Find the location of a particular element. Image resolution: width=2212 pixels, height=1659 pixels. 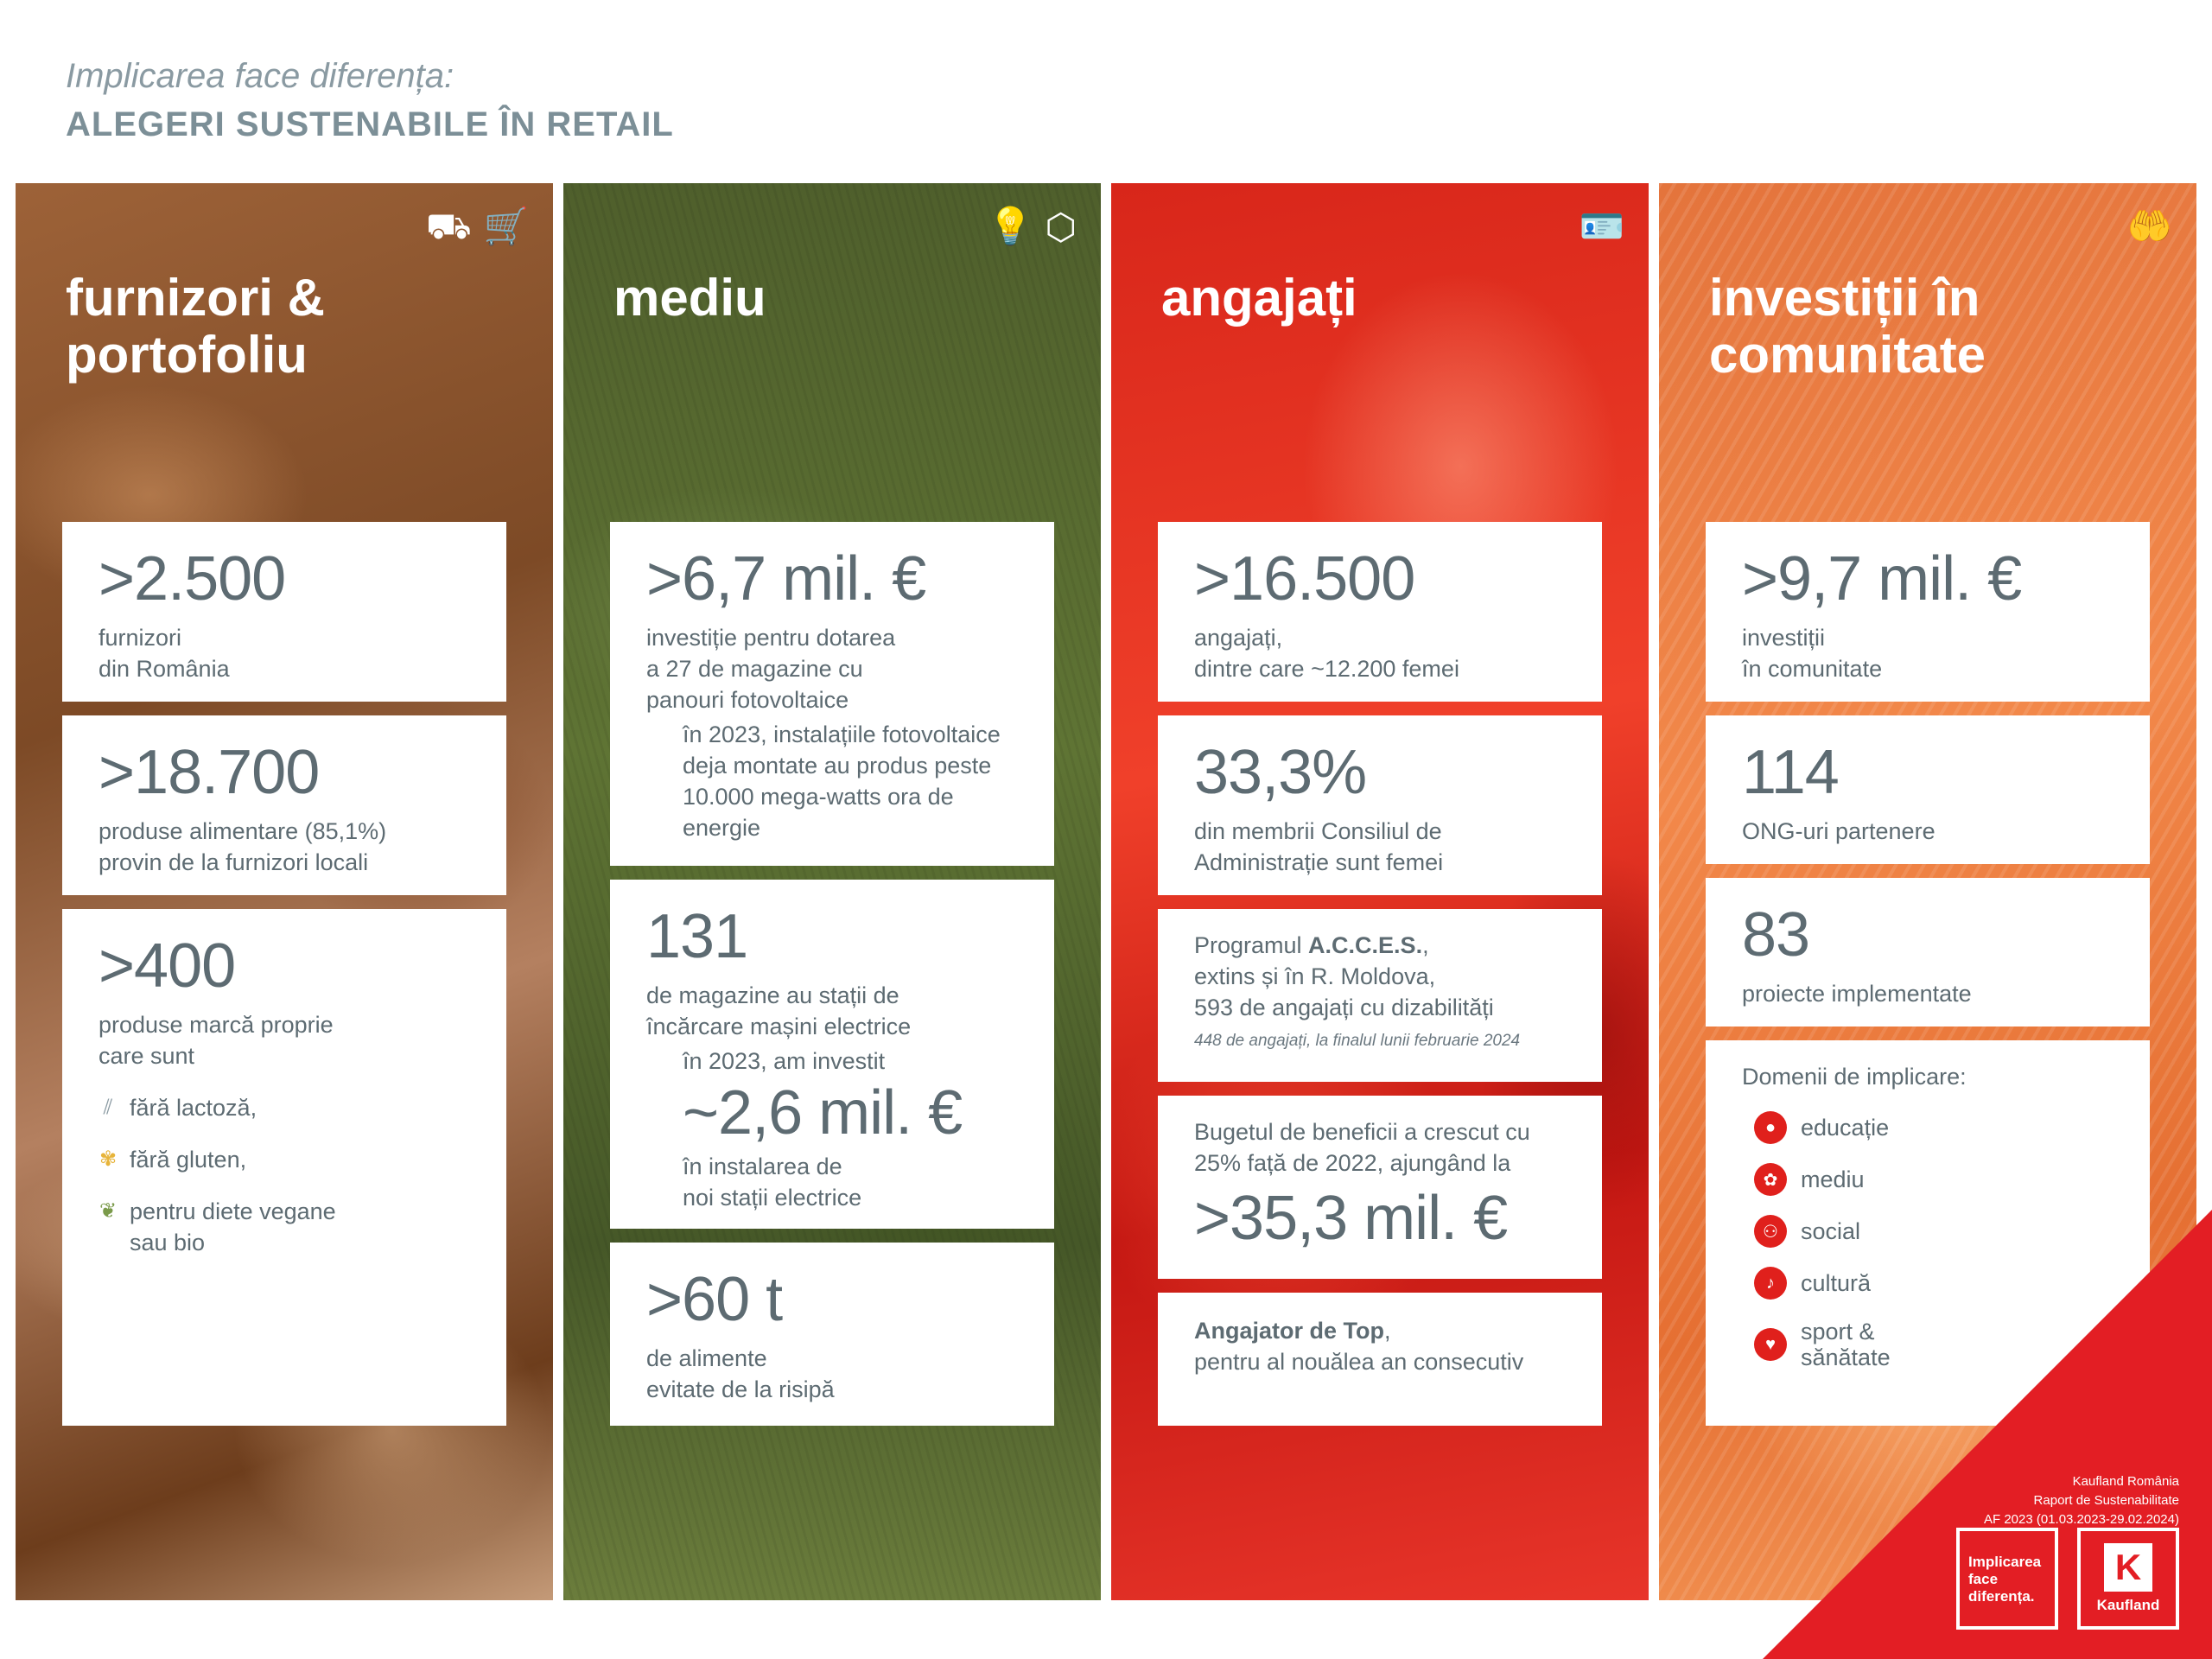

page-title: ALEGERI SUSTENABILE ÎN RETAIL is located at coordinates (370, 124).